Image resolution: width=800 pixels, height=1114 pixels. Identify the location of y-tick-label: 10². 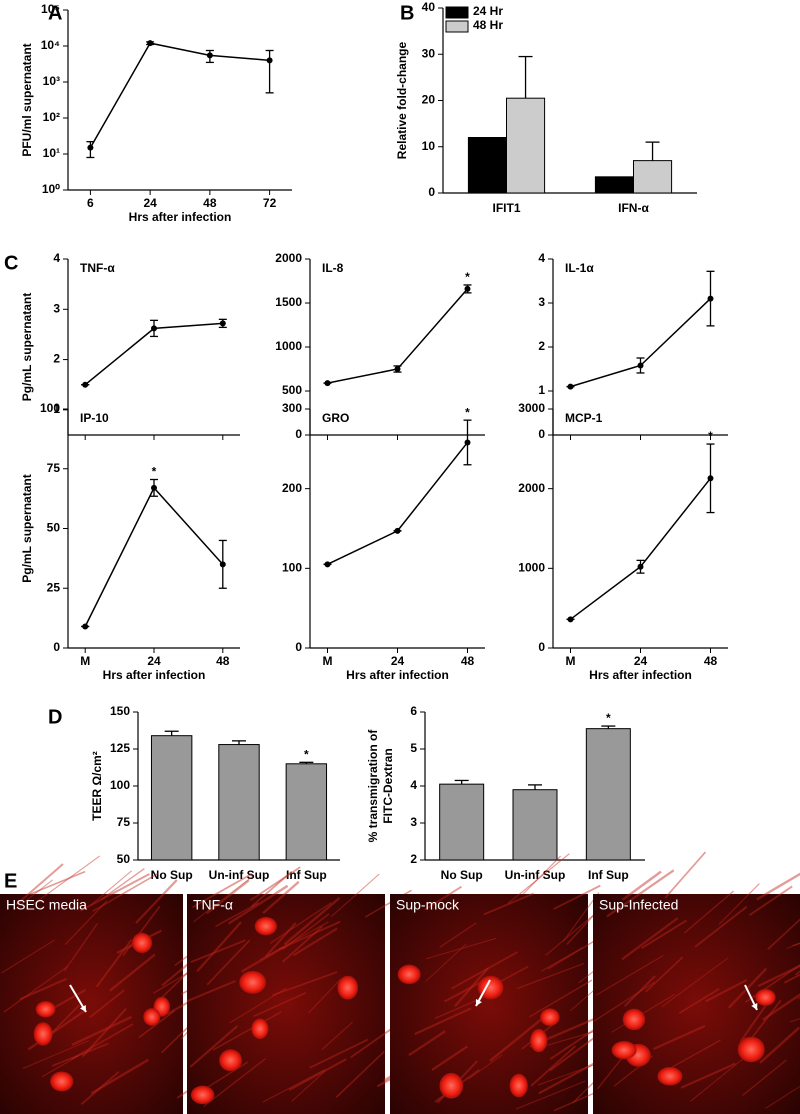
(51, 117).